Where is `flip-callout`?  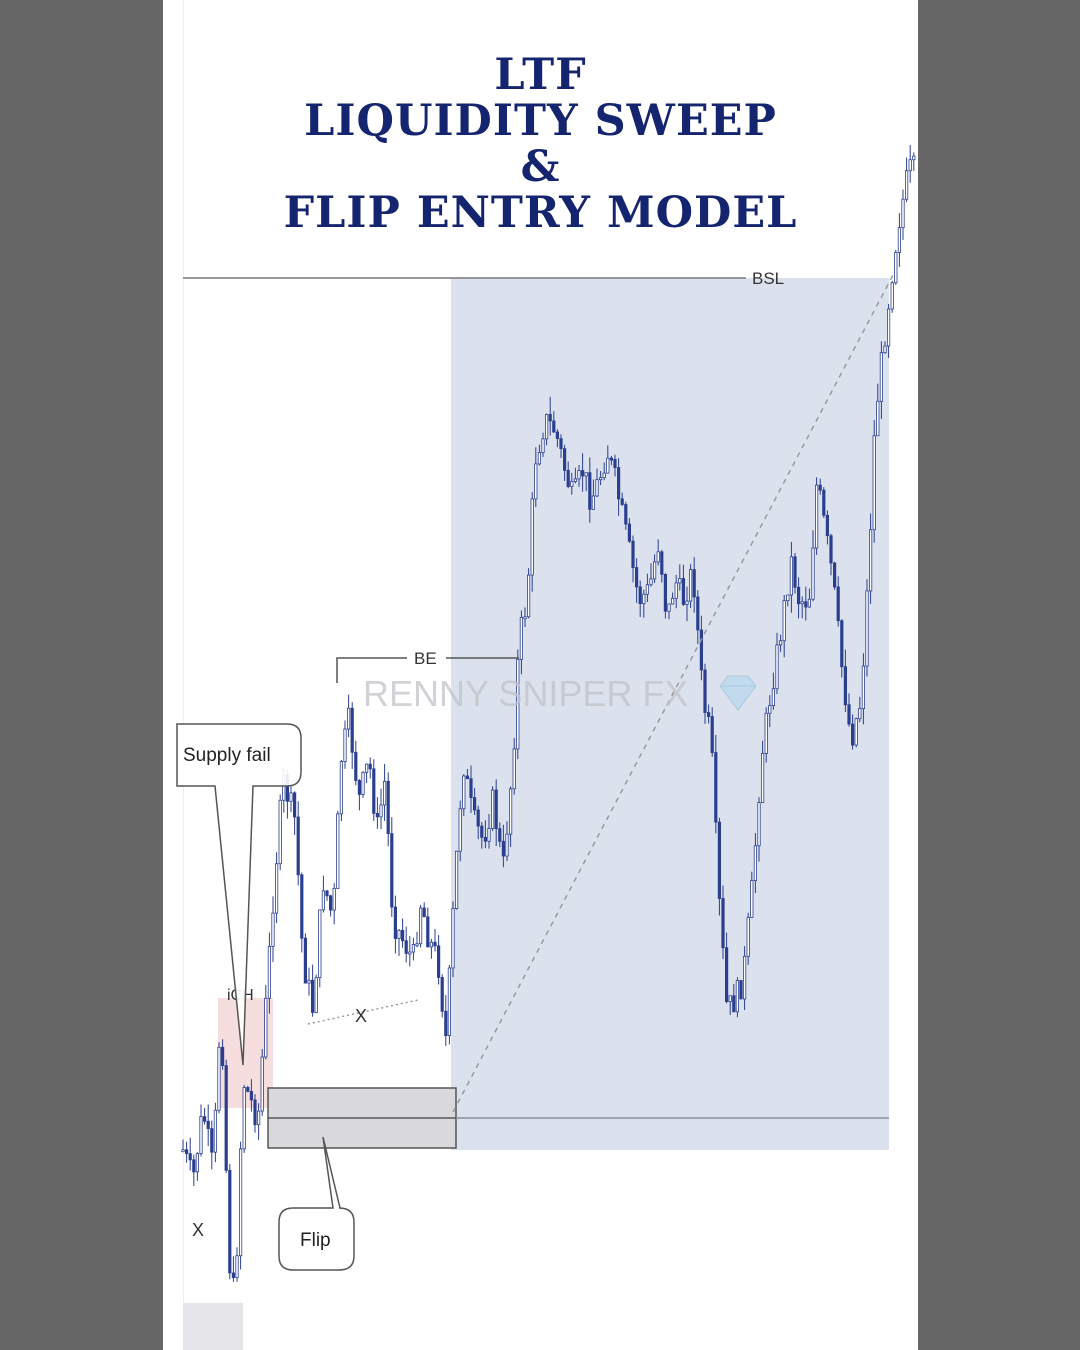 flip-callout is located at coordinates (316, 1203).